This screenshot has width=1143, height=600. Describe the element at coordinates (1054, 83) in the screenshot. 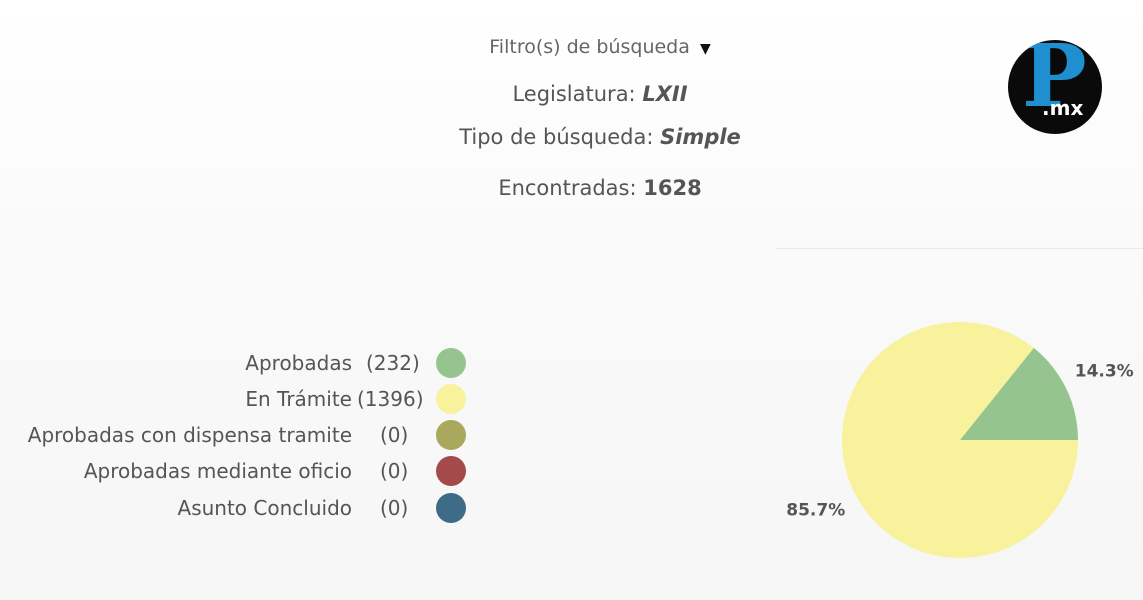

I see `logo-letter: P` at that location.